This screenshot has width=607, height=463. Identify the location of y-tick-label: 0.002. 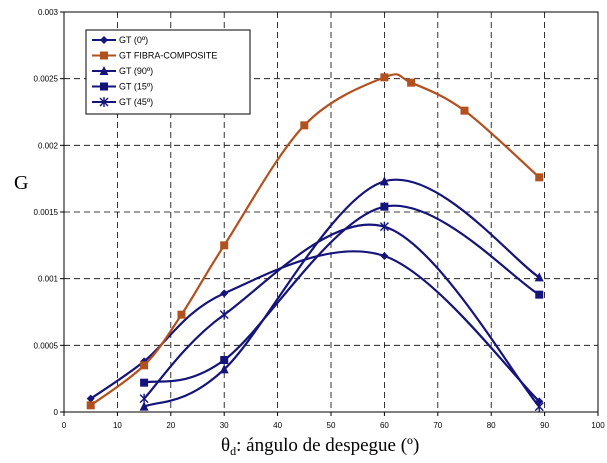
(48, 145).